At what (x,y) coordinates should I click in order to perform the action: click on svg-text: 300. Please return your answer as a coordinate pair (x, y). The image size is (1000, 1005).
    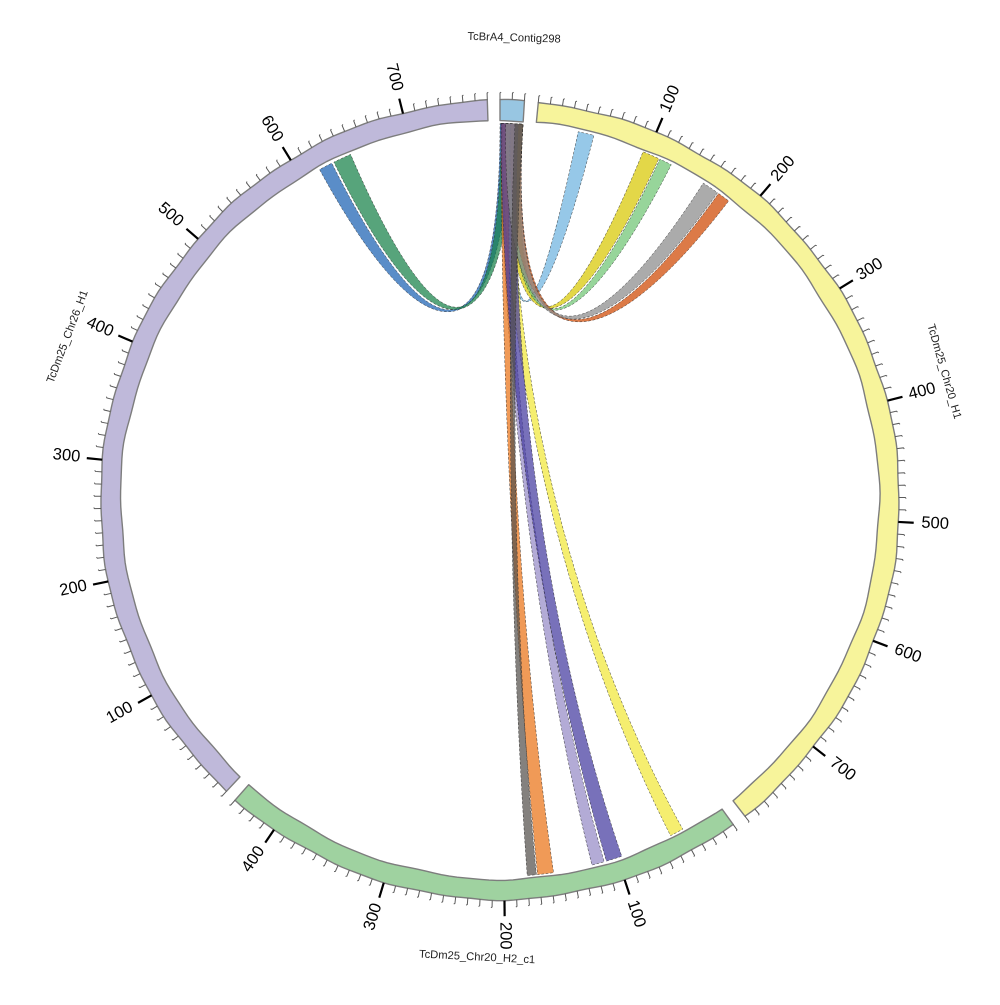
    Looking at the image, I should click on (66, 455).